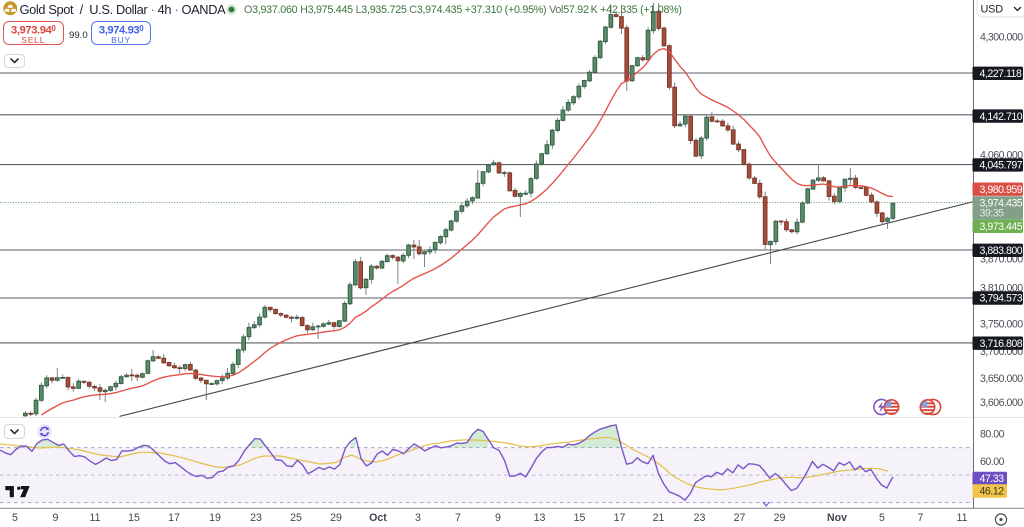 The height and width of the screenshot is (527, 1024). Describe the element at coordinates (992, 435) in the screenshot. I see `svg-text: 80.00` at that location.